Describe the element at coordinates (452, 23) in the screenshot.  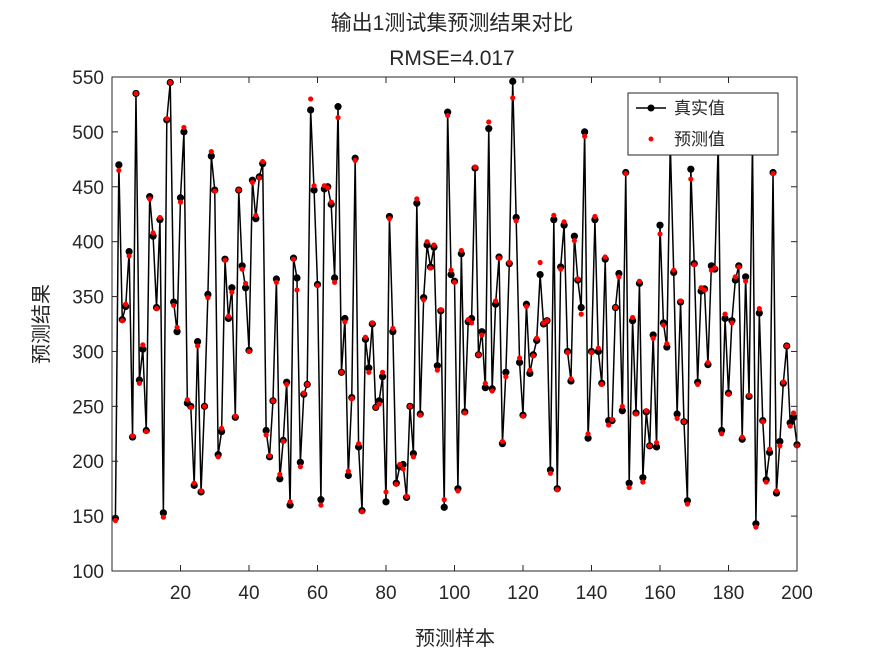
I see `chart-title: 输出1测试集预测结果对比` at that location.